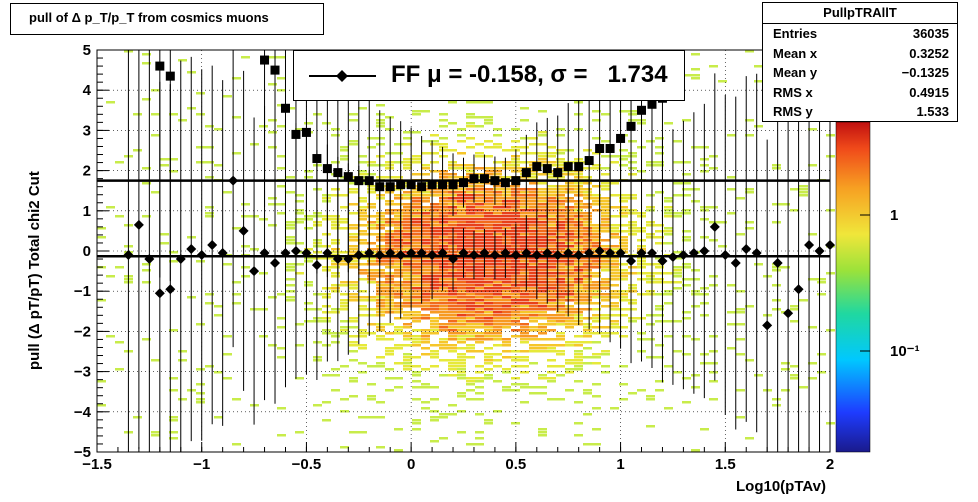 This screenshot has width=978, height=502. What do you see at coordinates (930, 33) in the screenshot?
I see `stats-value: 36035` at bounding box center [930, 33].